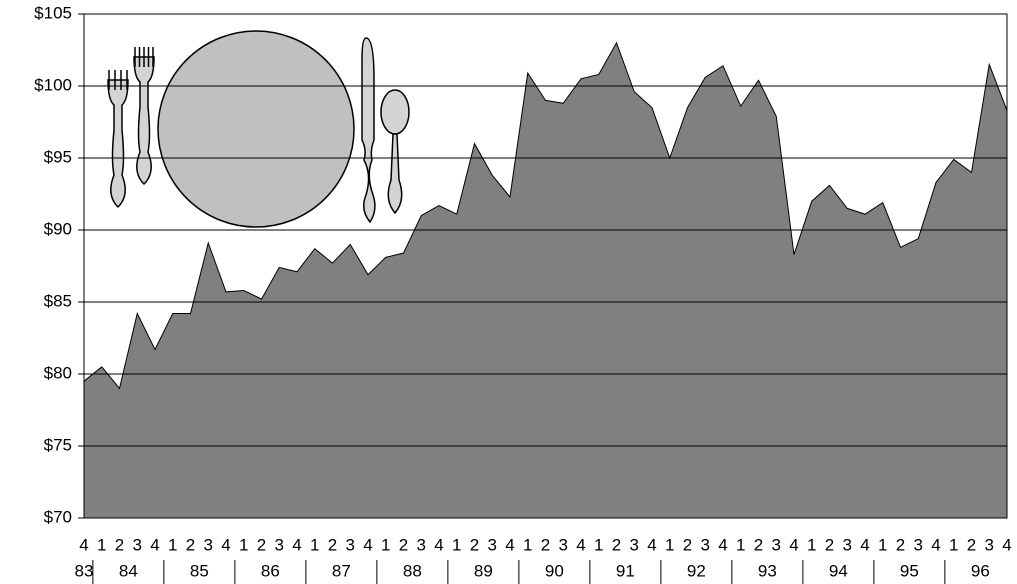 The image size is (1017, 584). What do you see at coordinates (58, 300) in the screenshot?
I see `y-tick-label: $85` at bounding box center [58, 300].